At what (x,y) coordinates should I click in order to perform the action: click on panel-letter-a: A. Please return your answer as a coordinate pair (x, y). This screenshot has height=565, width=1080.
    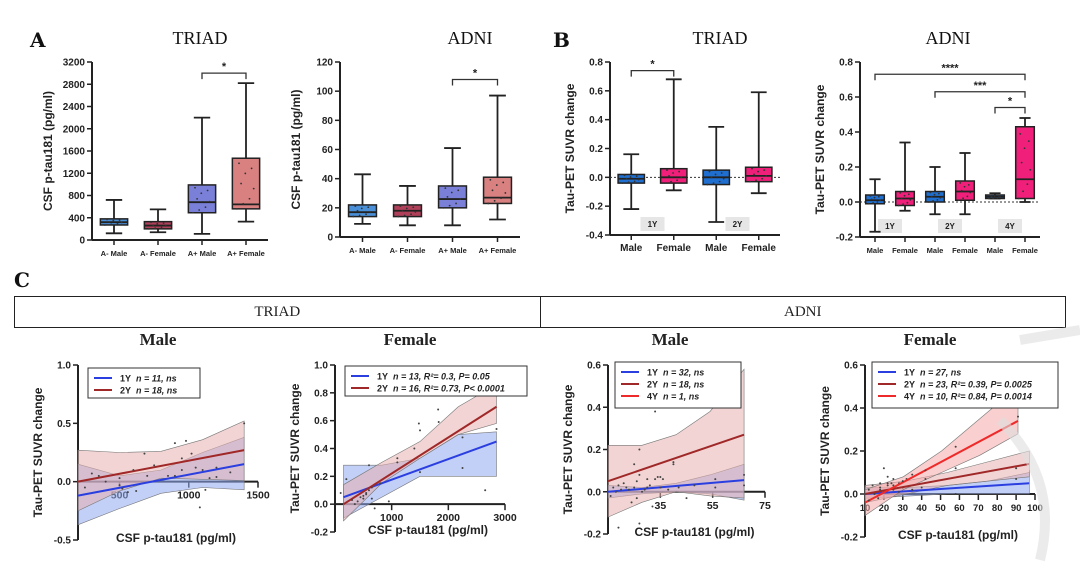
    Looking at the image, I should click on (38, 40).